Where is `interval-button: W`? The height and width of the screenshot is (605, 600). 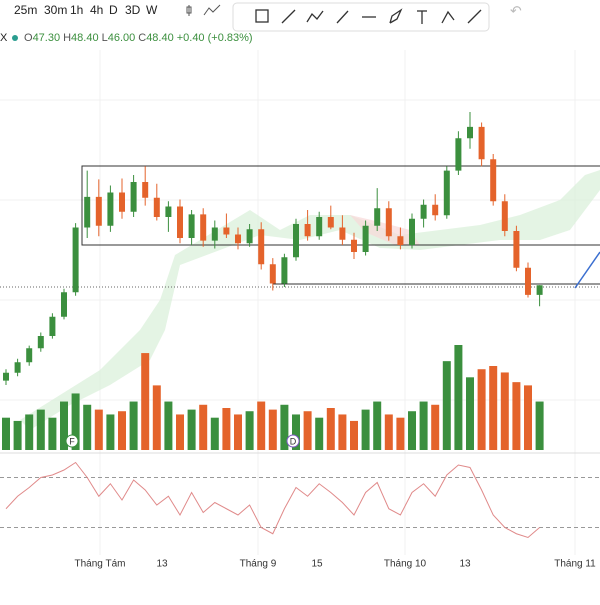
interval-button: W is located at coordinates (152, 10).